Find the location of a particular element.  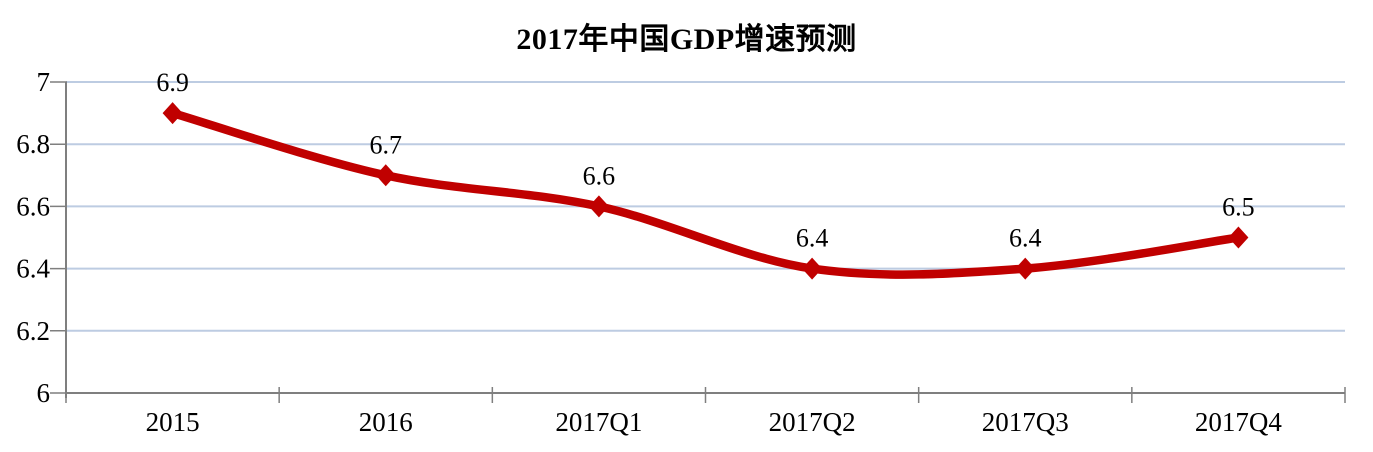

y-tick-label: 7 is located at coordinates (44, 82).